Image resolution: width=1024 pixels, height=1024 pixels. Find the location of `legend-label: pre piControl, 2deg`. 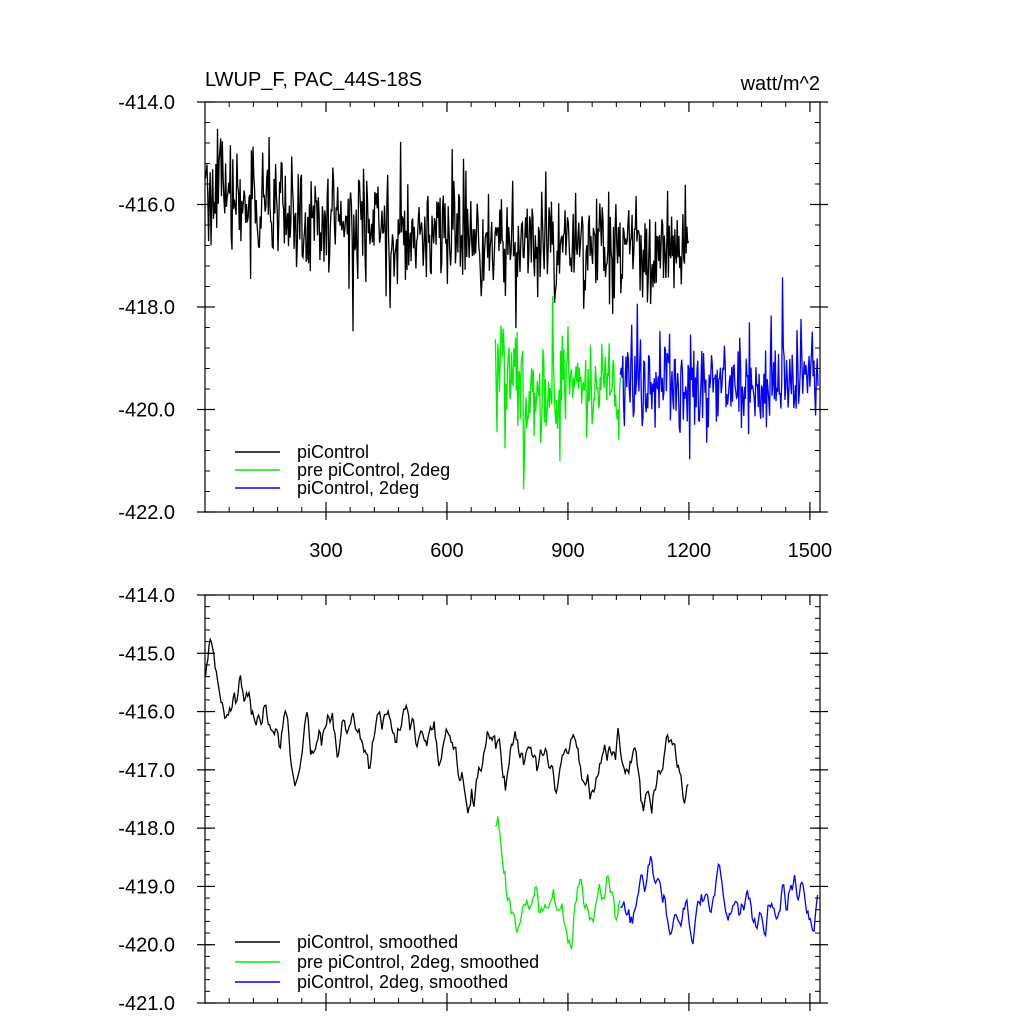

legend-label: pre piControl, 2deg is located at coordinates (373, 470).